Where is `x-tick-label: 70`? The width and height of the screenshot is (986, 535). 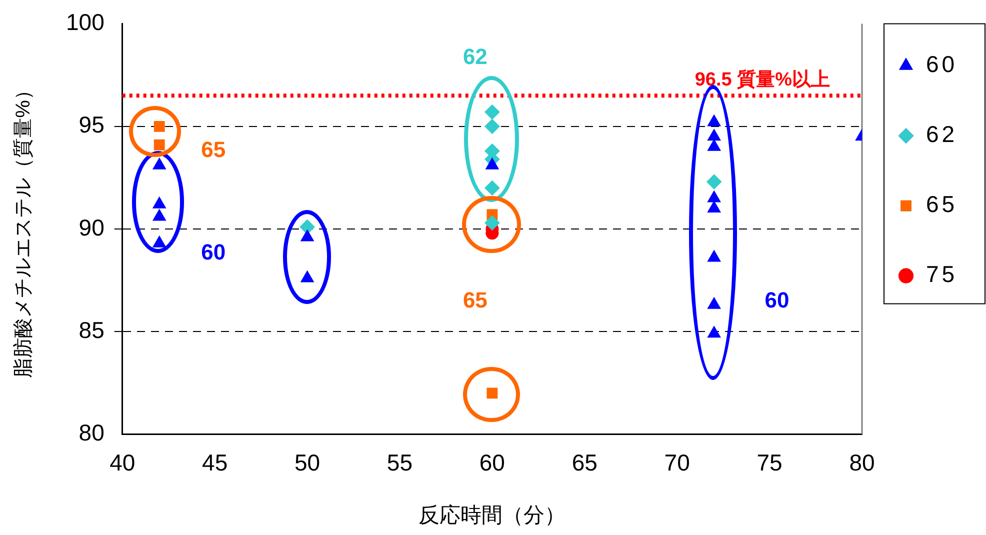
x-tick-label: 70 is located at coordinates (677, 462).